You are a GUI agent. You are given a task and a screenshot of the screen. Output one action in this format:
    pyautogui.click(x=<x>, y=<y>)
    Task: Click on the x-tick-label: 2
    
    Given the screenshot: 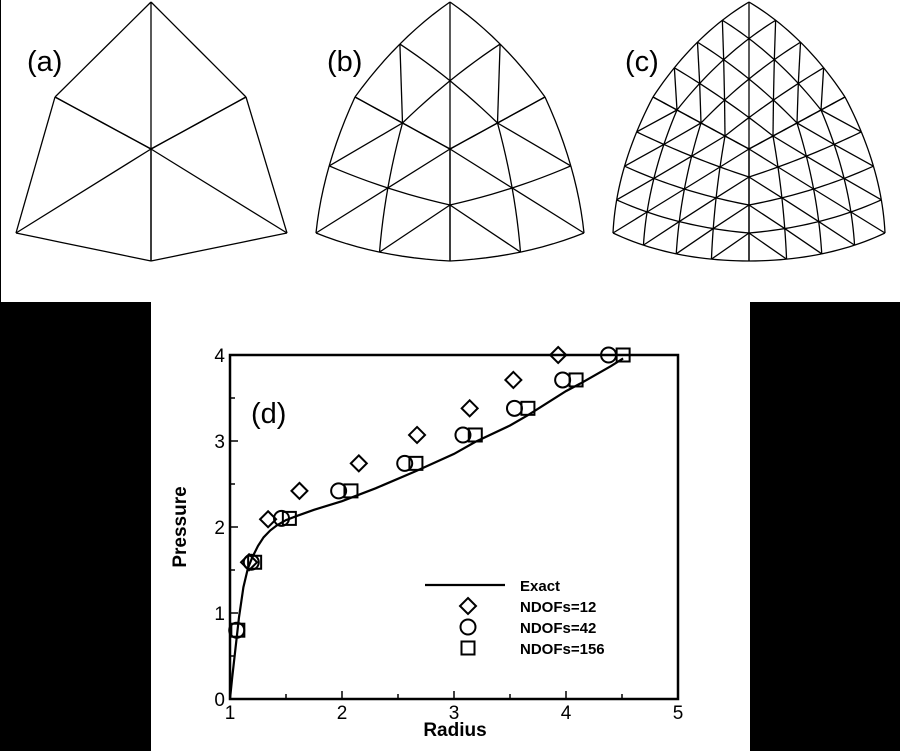 What is the action you would take?
    pyautogui.click(x=342, y=713)
    